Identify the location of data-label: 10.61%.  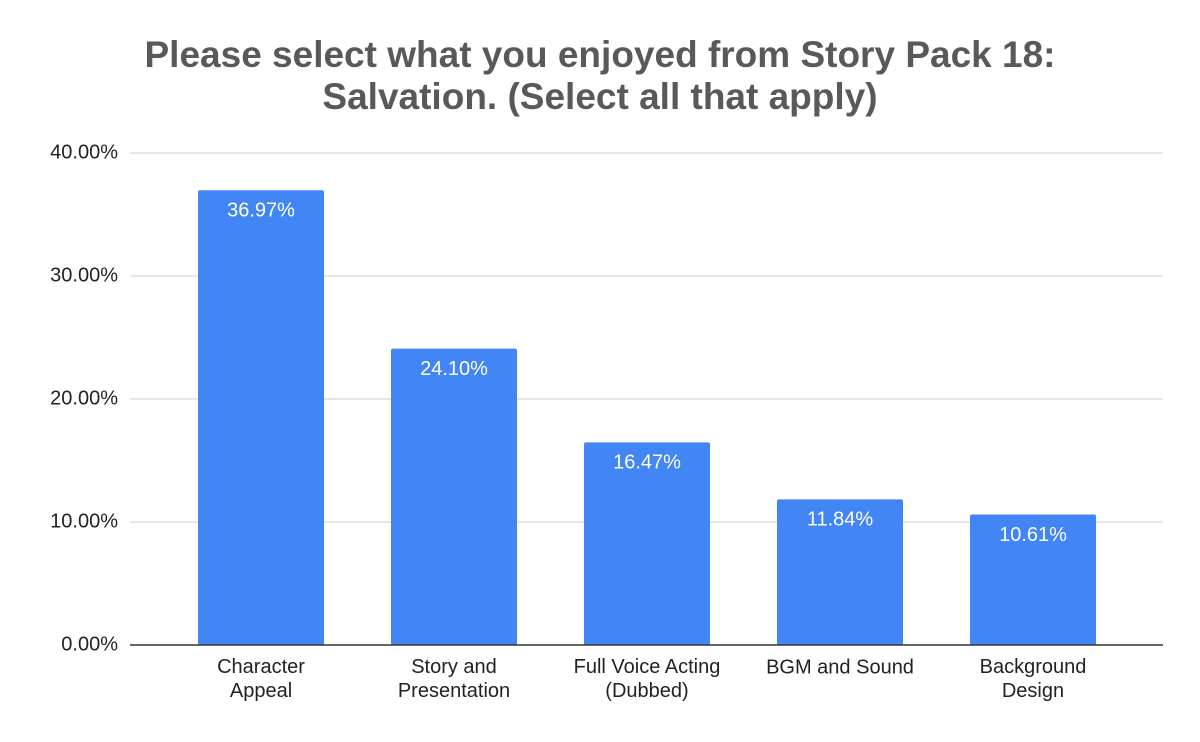
(1033, 535).